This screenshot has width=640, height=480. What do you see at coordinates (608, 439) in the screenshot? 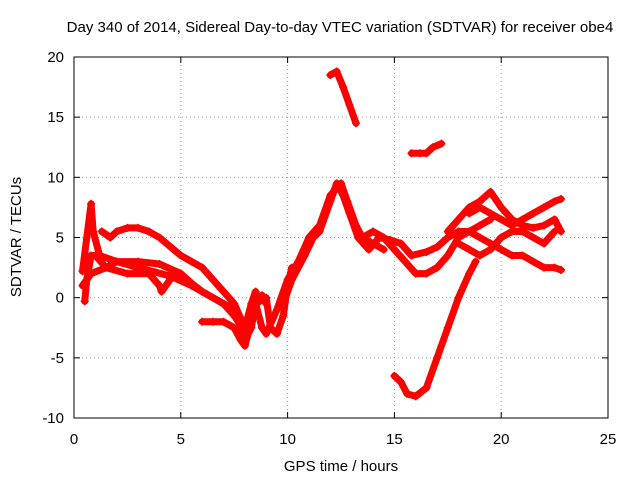
I see `x-tick-label: 25` at bounding box center [608, 439].